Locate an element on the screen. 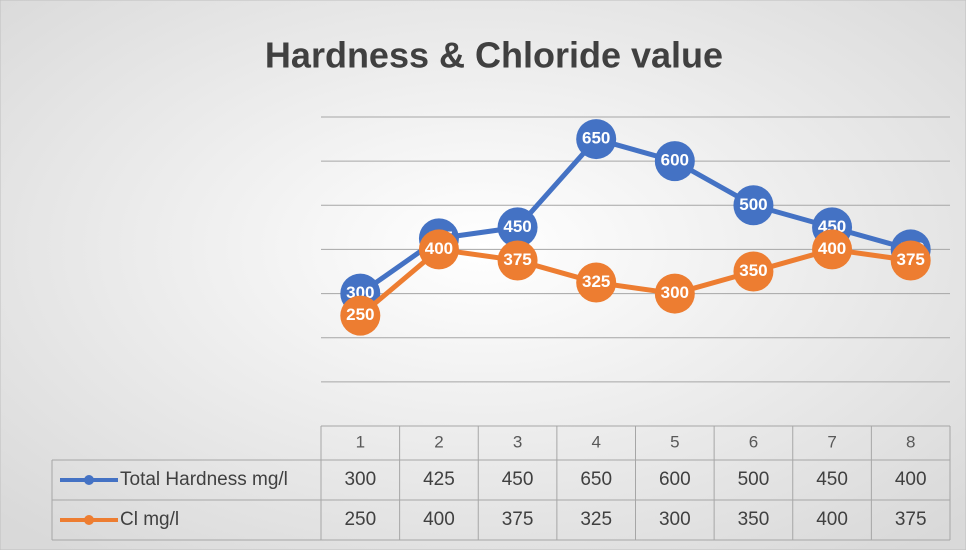 The width and height of the screenshot is (966, 550). data-label: 600 is located at coordinates (675, 160).